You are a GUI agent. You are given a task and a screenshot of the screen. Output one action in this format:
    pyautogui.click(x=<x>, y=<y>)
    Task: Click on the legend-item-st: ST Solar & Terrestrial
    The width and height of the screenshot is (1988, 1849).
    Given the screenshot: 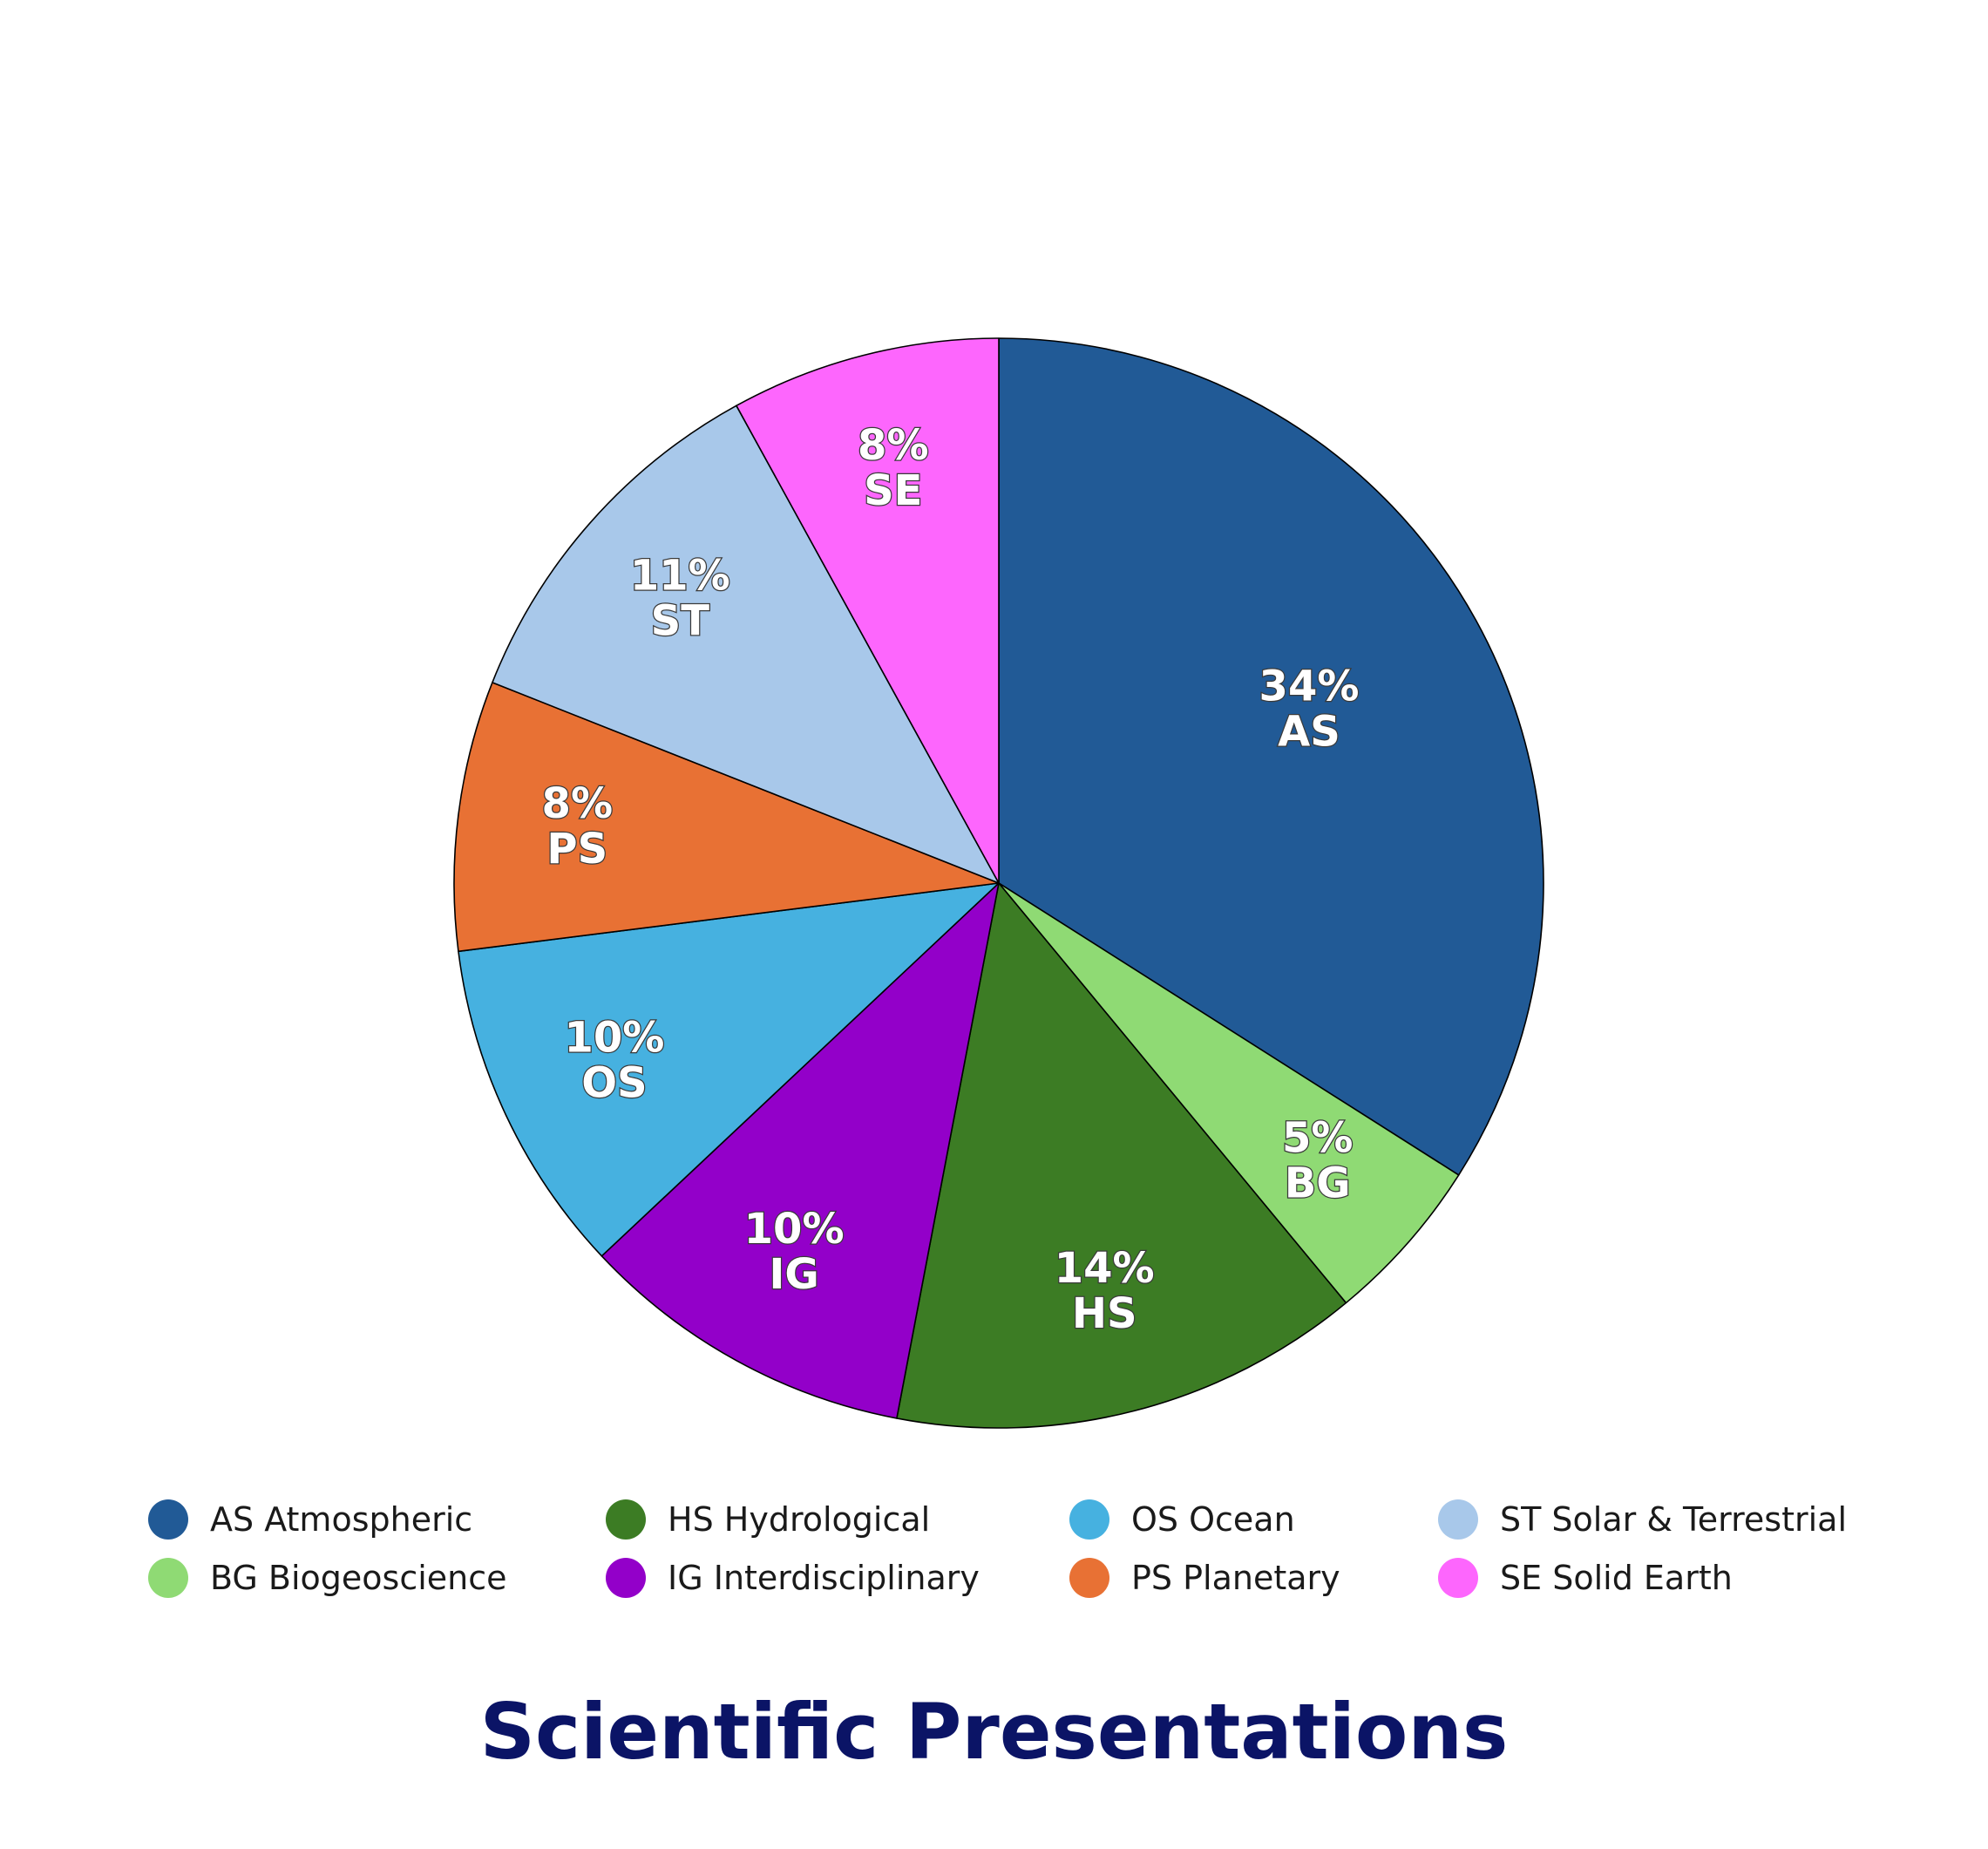 What is the action you would take?
    pyautogui.click(x=1642, y=1520)
    